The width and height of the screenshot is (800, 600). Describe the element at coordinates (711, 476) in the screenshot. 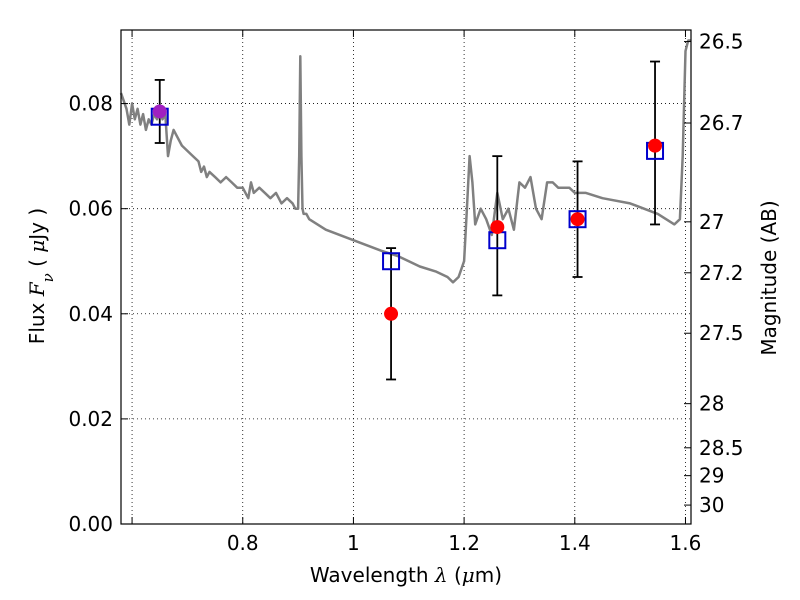

I see `y2-tick-label: 29` at that location.